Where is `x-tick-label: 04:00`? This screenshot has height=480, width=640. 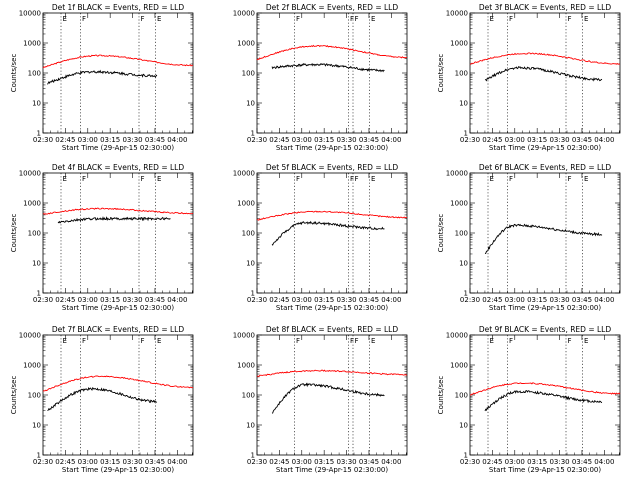 x-tick-label: 04:00 is located at coordinates (604, 462).